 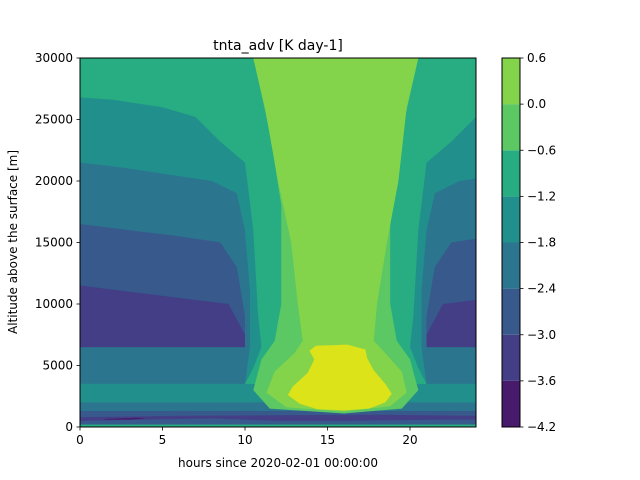 What do you see at coordinates (54, 181) in the screenshot?
I see `y-tick-label: 20000` at bounding box center [54, 181].